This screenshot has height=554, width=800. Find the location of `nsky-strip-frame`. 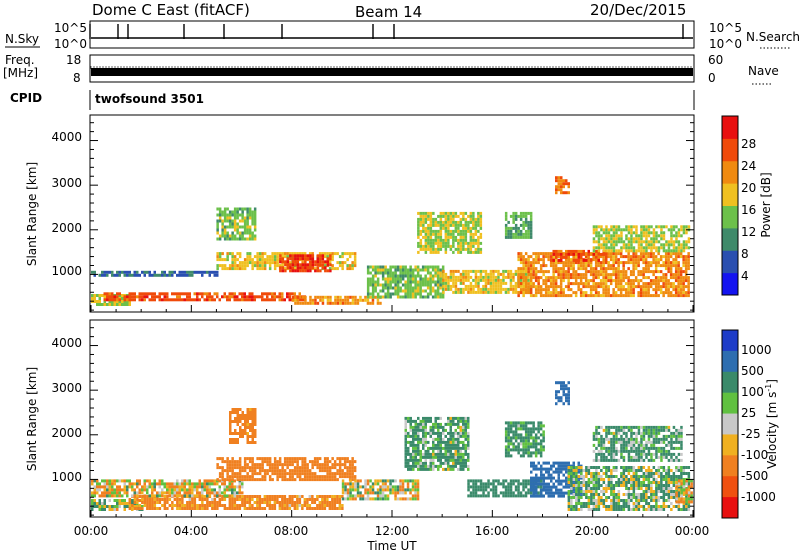

nsky-strip-frame is located at coordinates (392, 34).